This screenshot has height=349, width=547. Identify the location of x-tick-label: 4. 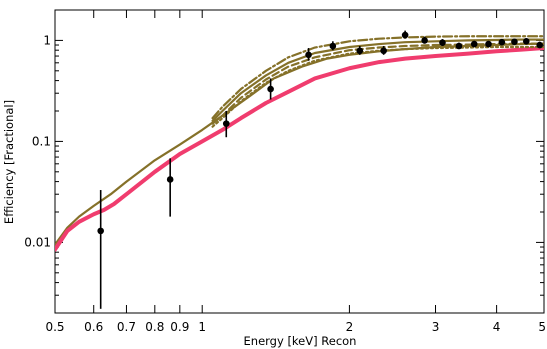
(497, 327).